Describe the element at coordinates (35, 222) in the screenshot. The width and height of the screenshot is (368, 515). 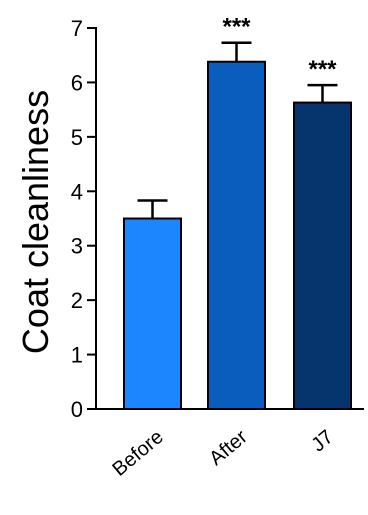
I see `y-axis-label: Coat cleanliness` at that location.